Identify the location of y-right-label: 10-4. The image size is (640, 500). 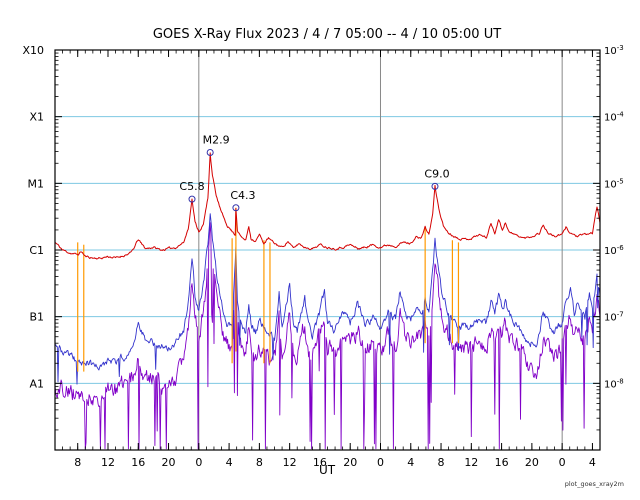
(614, 117).